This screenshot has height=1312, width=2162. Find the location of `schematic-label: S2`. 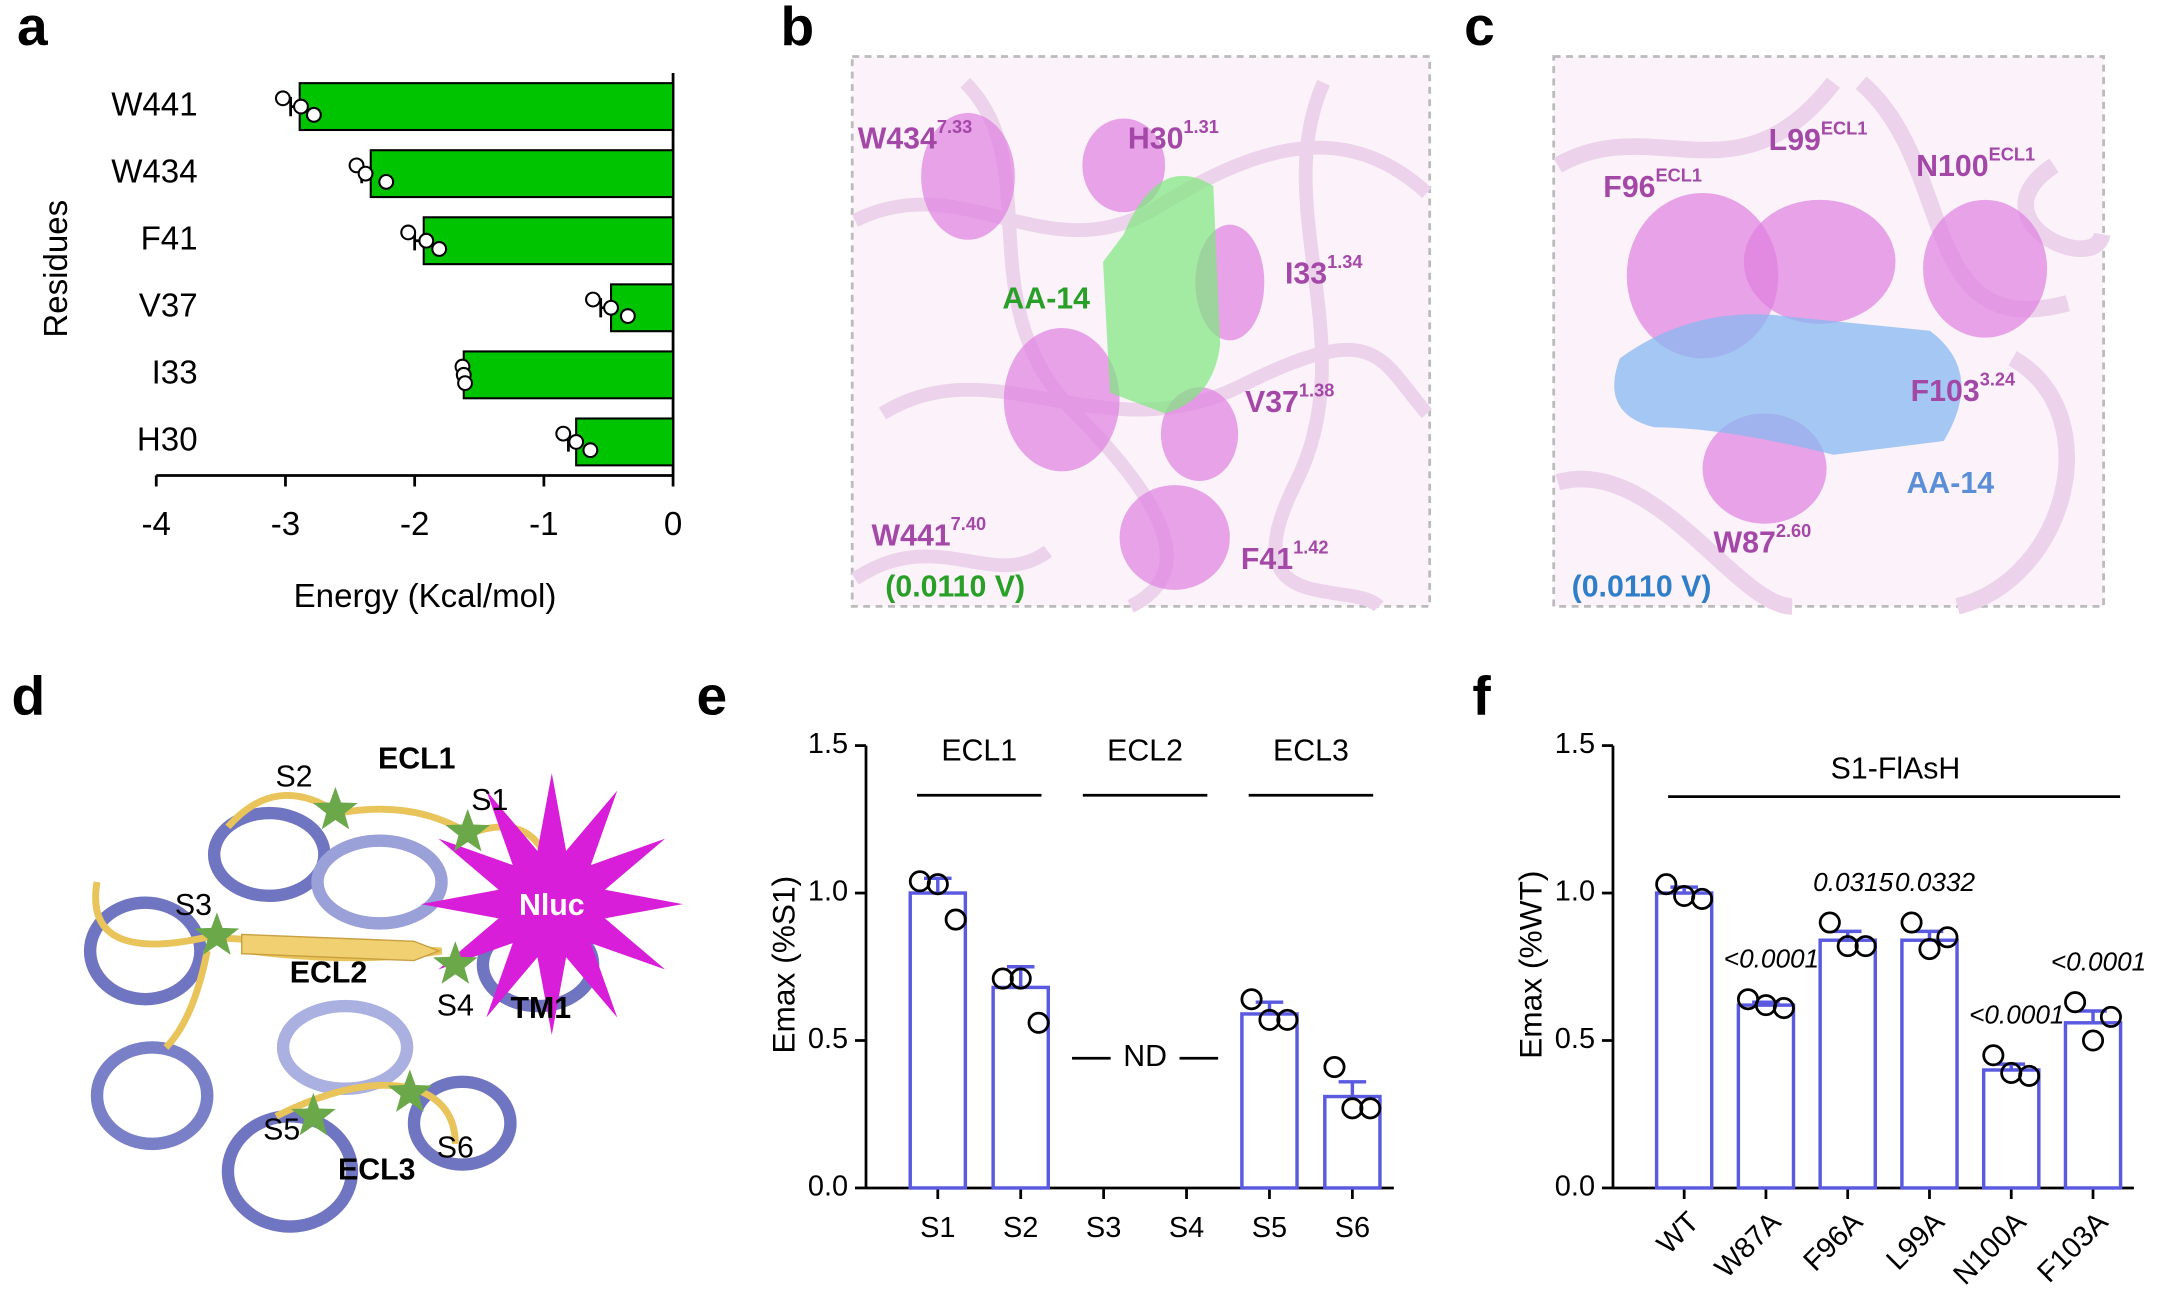

schematic-label: S2 is located at coordinates (294, 777).